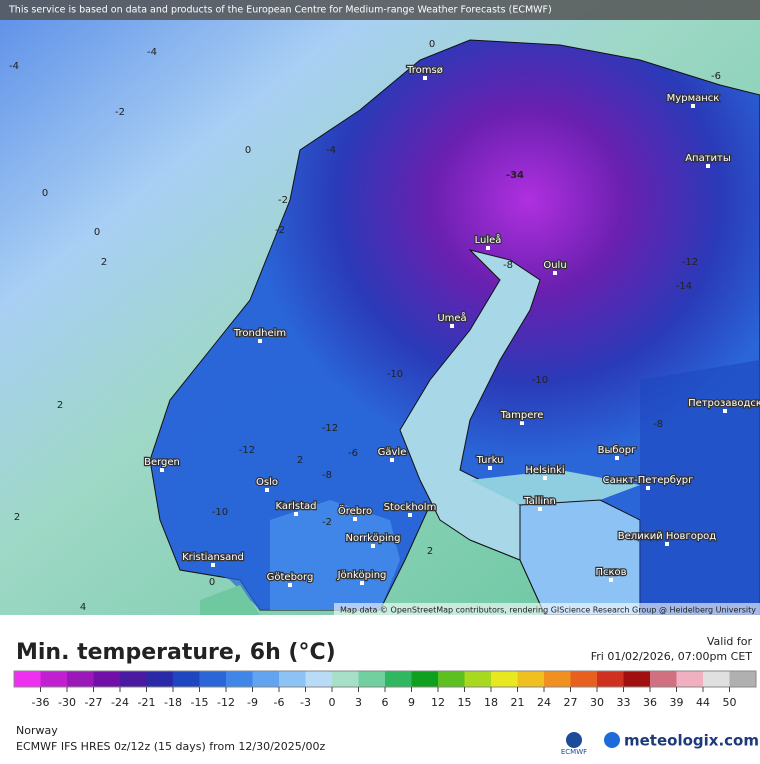 This screenshot has height=764, width=760. I want to click on colorbar-tick-label: 24, so click(544, 702).